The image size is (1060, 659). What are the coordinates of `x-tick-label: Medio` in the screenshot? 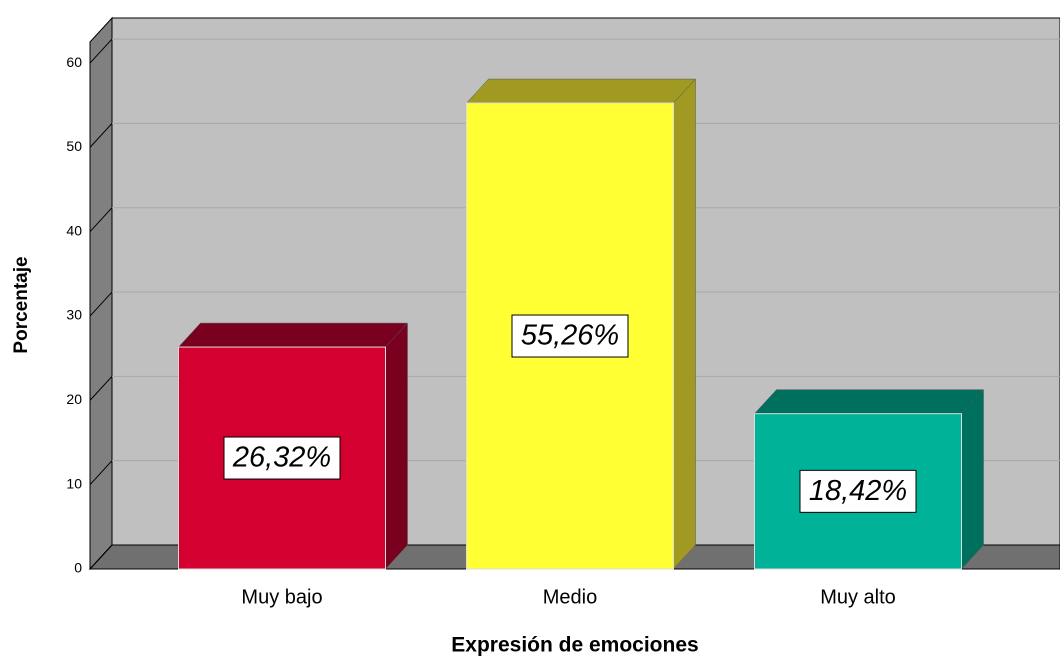 It's located at (570, 597).